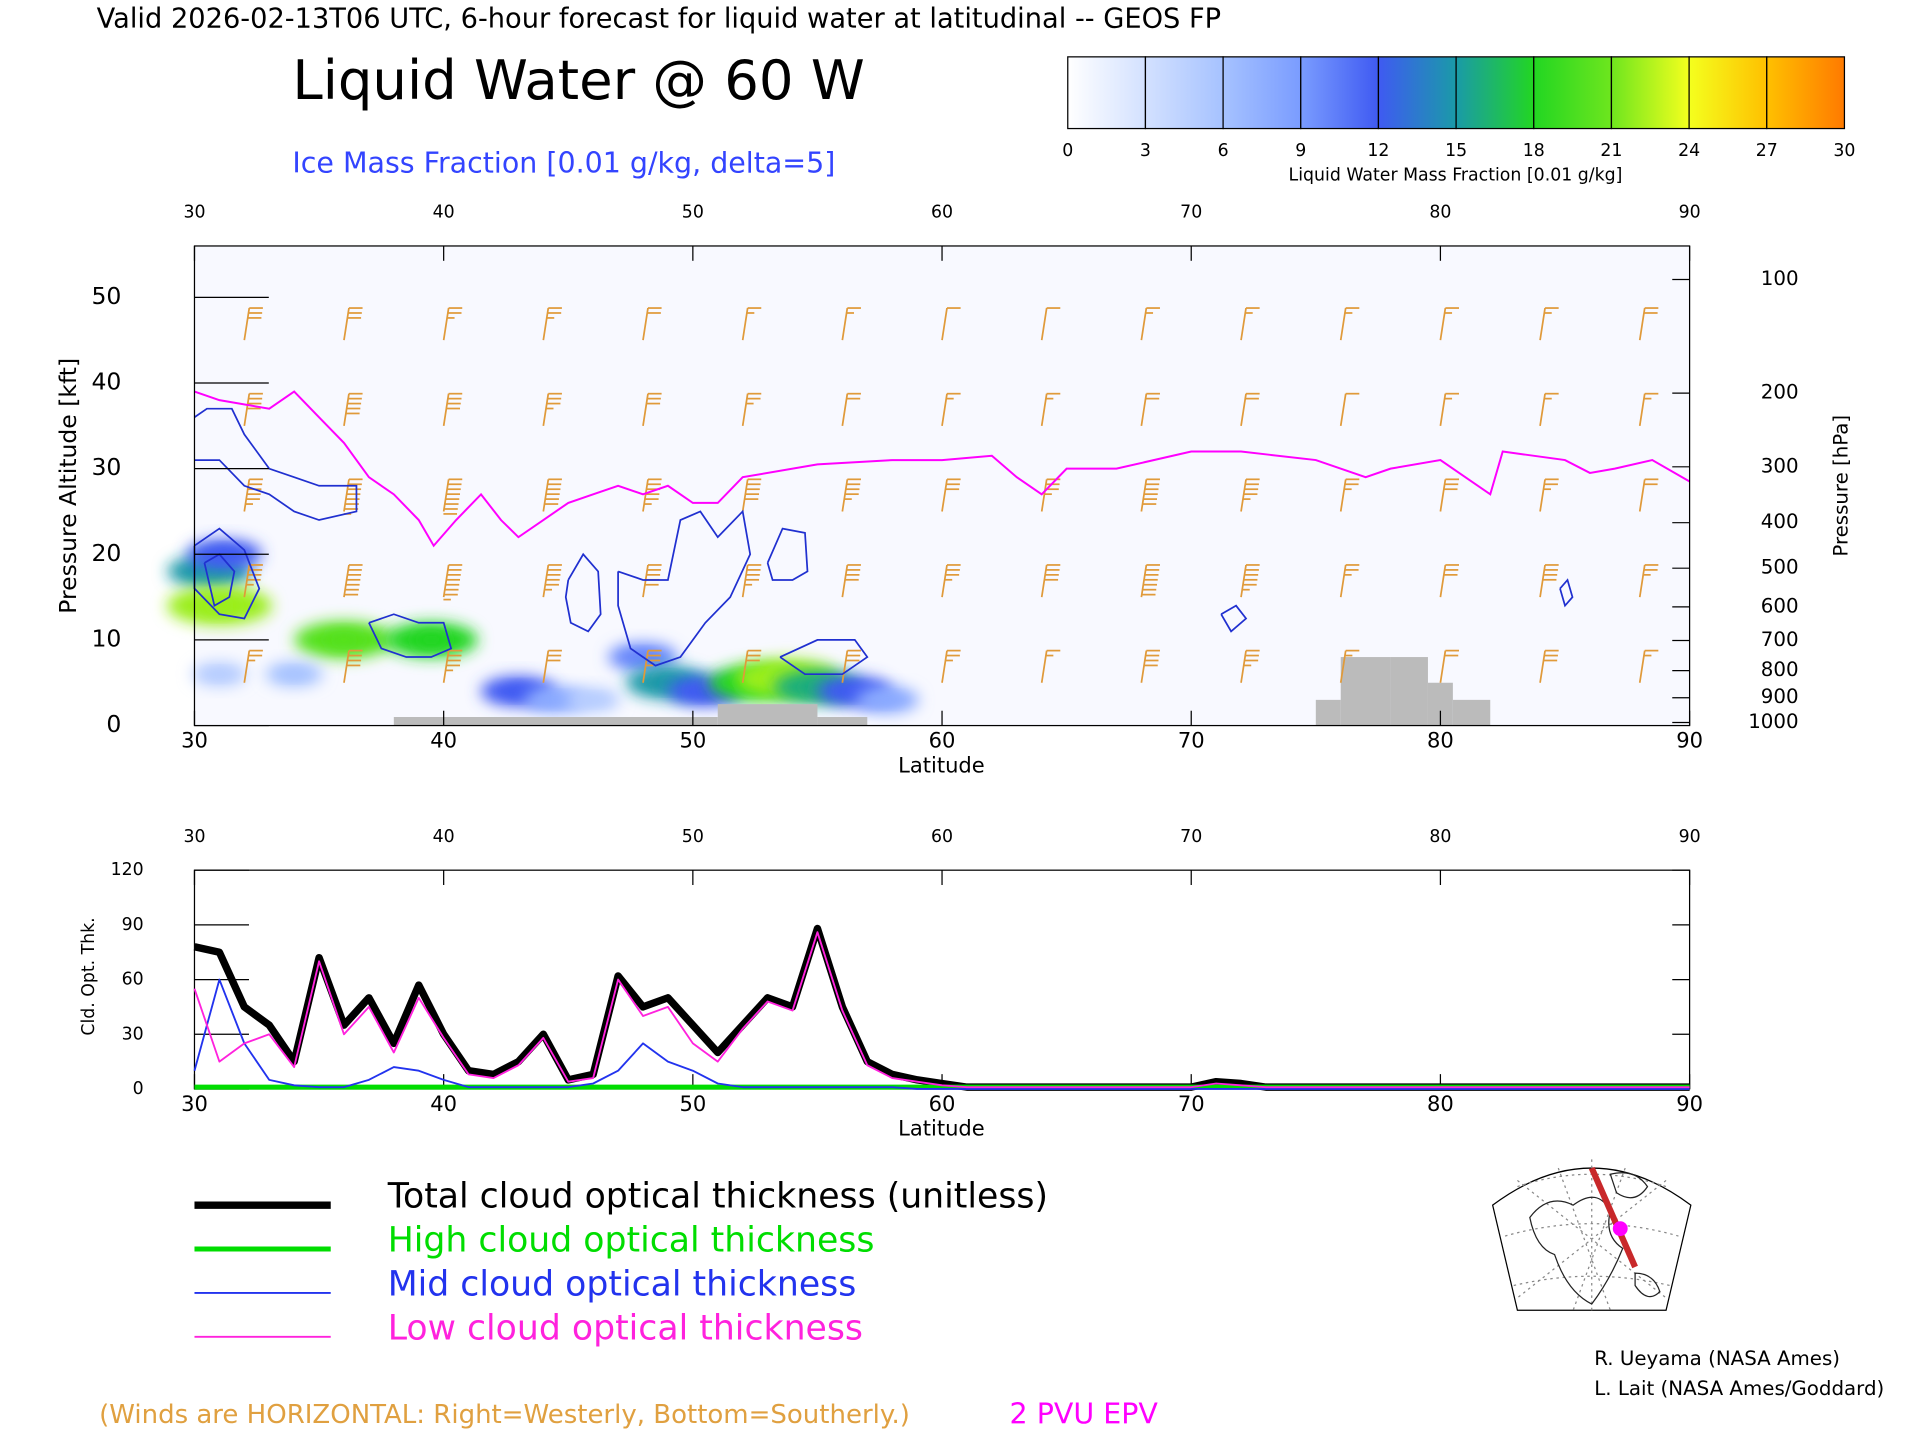 This screenshot has height=1440, width=1920. Describe the element at coordinates (1689, 151) in the screenshot. I see `colorbar-tick-label: 24` at that location.